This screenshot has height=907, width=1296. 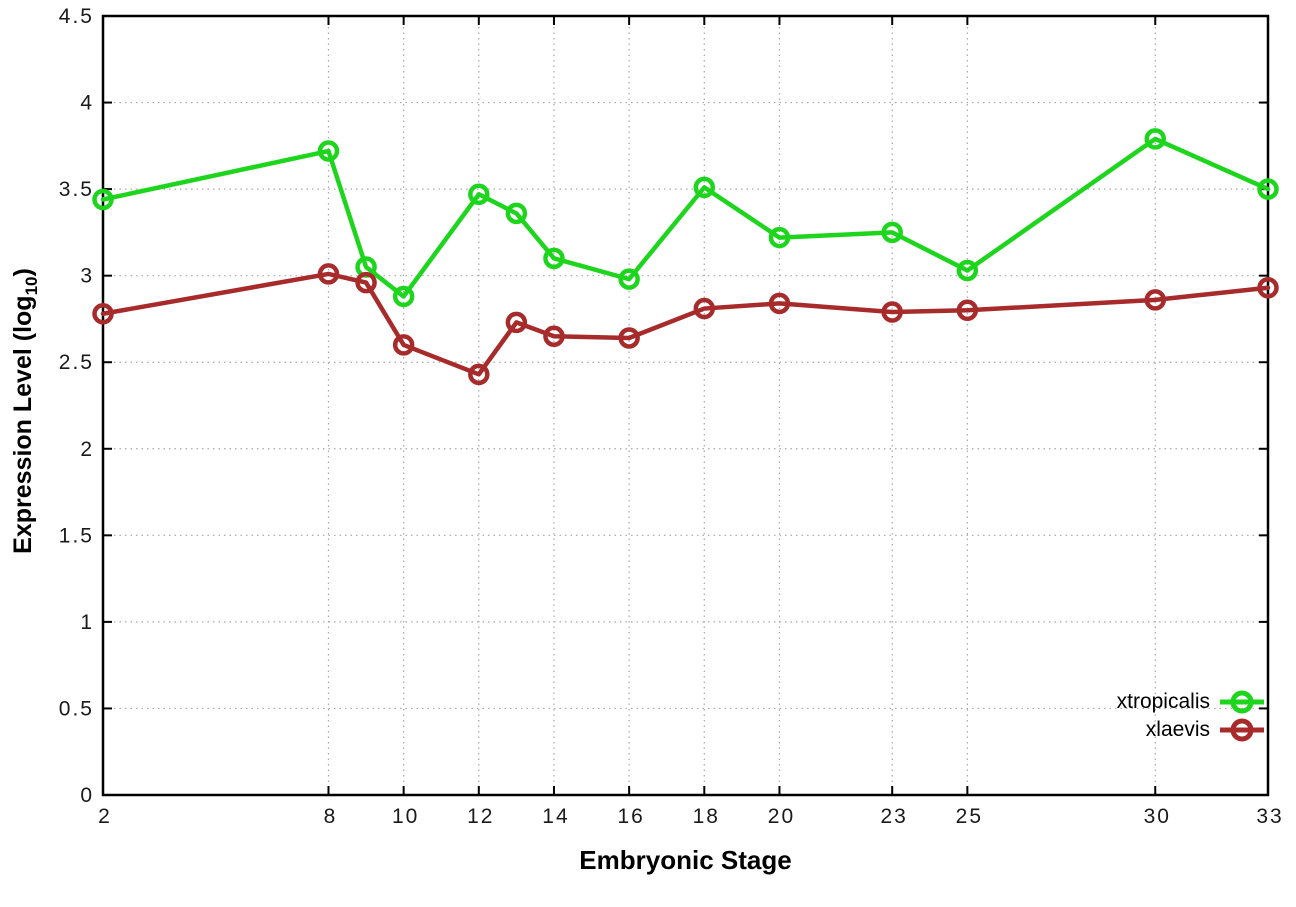 What do you see at coordinates (685, 324) in the screenshot?
I see `series-line-xlaevis` at bounding box center [685, 324].